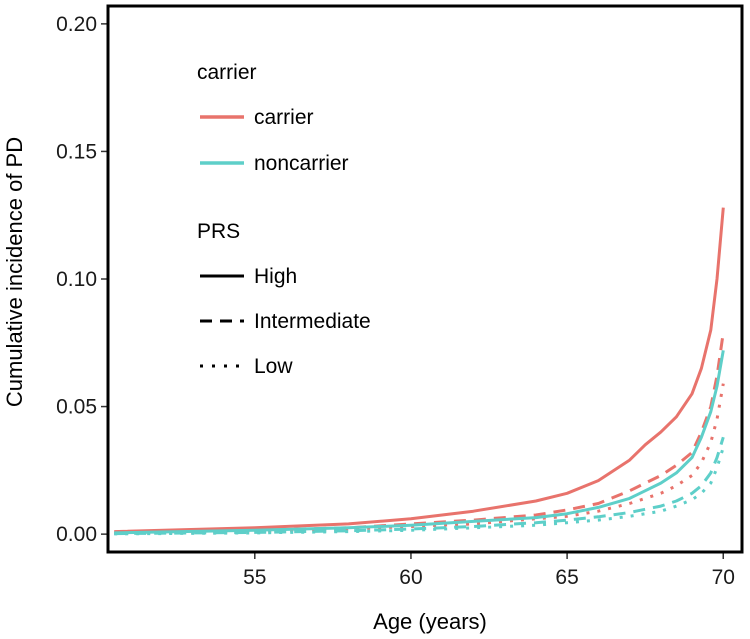  What do you see at coordinates (76, 407) in the screenshot?
I see `y-tick-label: 0.05` at bounding box center [76, 407].